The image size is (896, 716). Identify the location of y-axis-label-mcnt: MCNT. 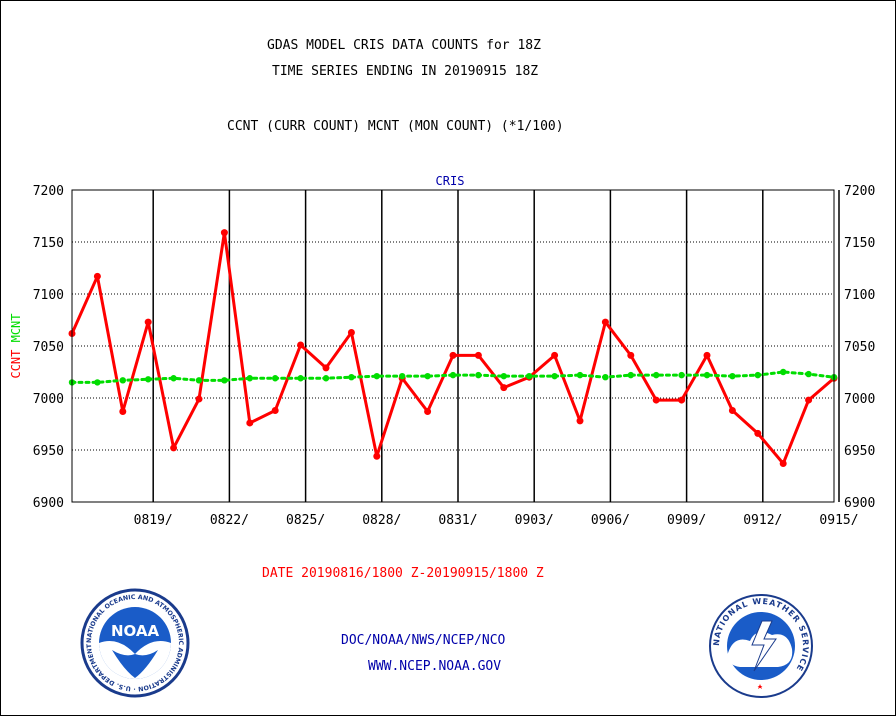
(16, 327).